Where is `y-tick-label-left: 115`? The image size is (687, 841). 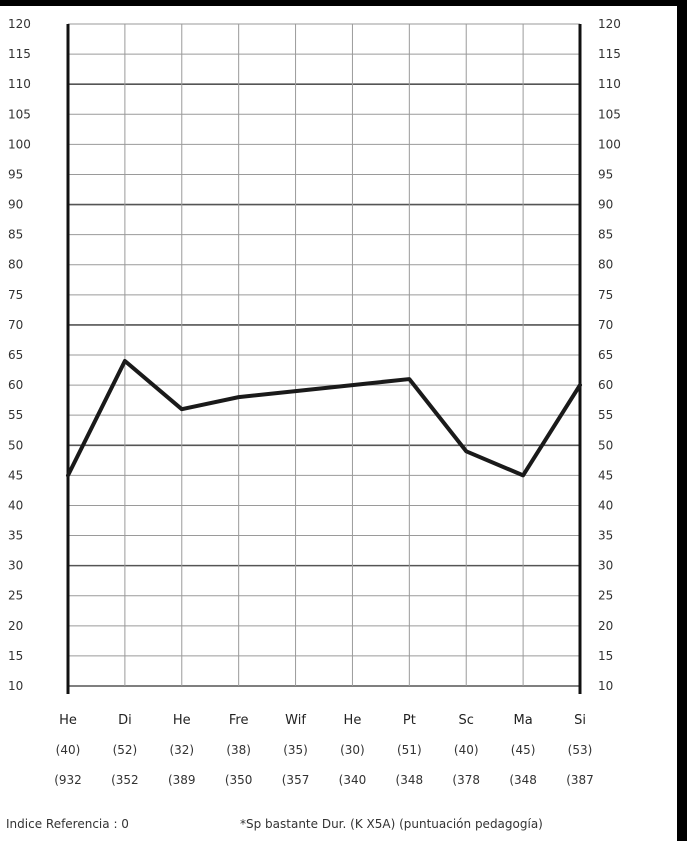 y-tick-label-left: 115 is located at coordinates (19, 54).